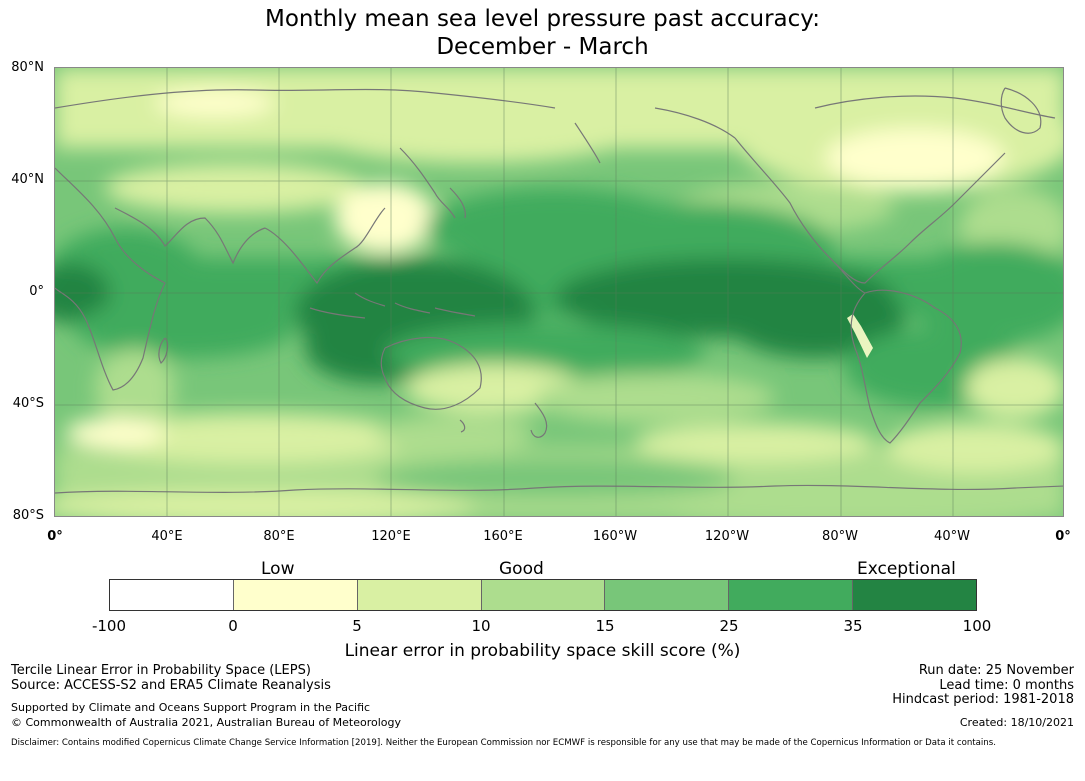 The height and width of the screenshot is (781, 1085). Describe the element at coordinates (542, 47) in the screenshot. I see `chart-title-line2: December - March` at that location.